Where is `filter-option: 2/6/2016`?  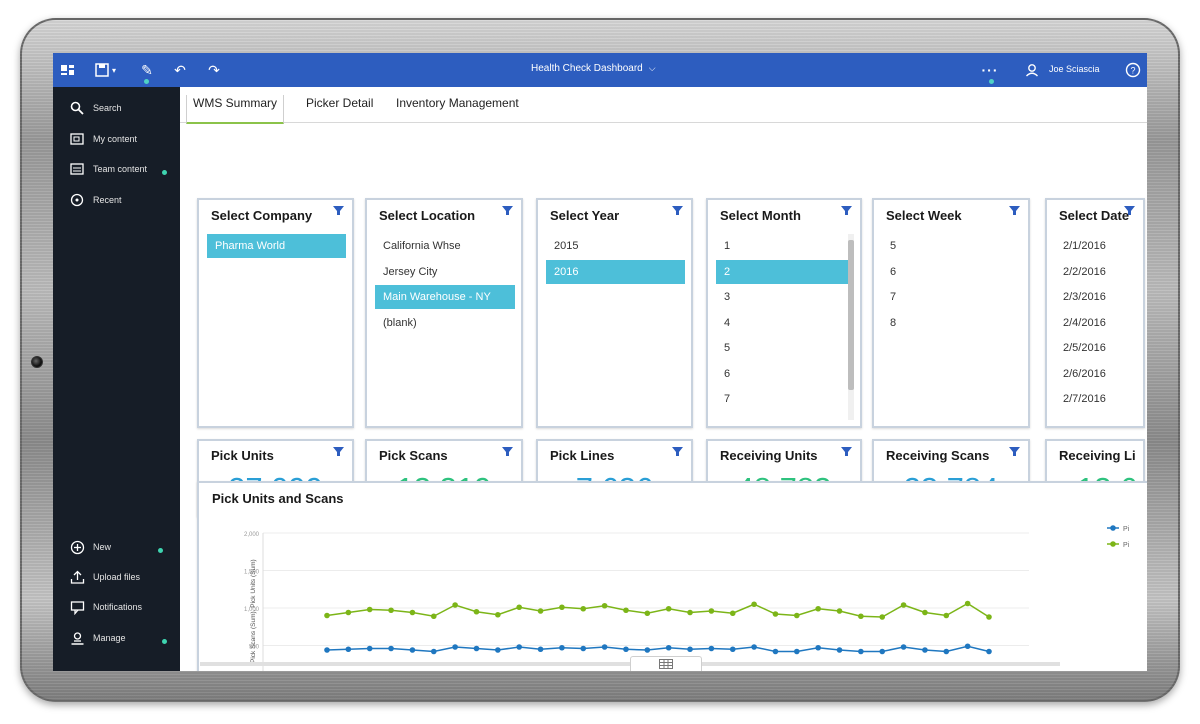
filter-option: 2/6/2016 is located at coordinates (1084, 373).